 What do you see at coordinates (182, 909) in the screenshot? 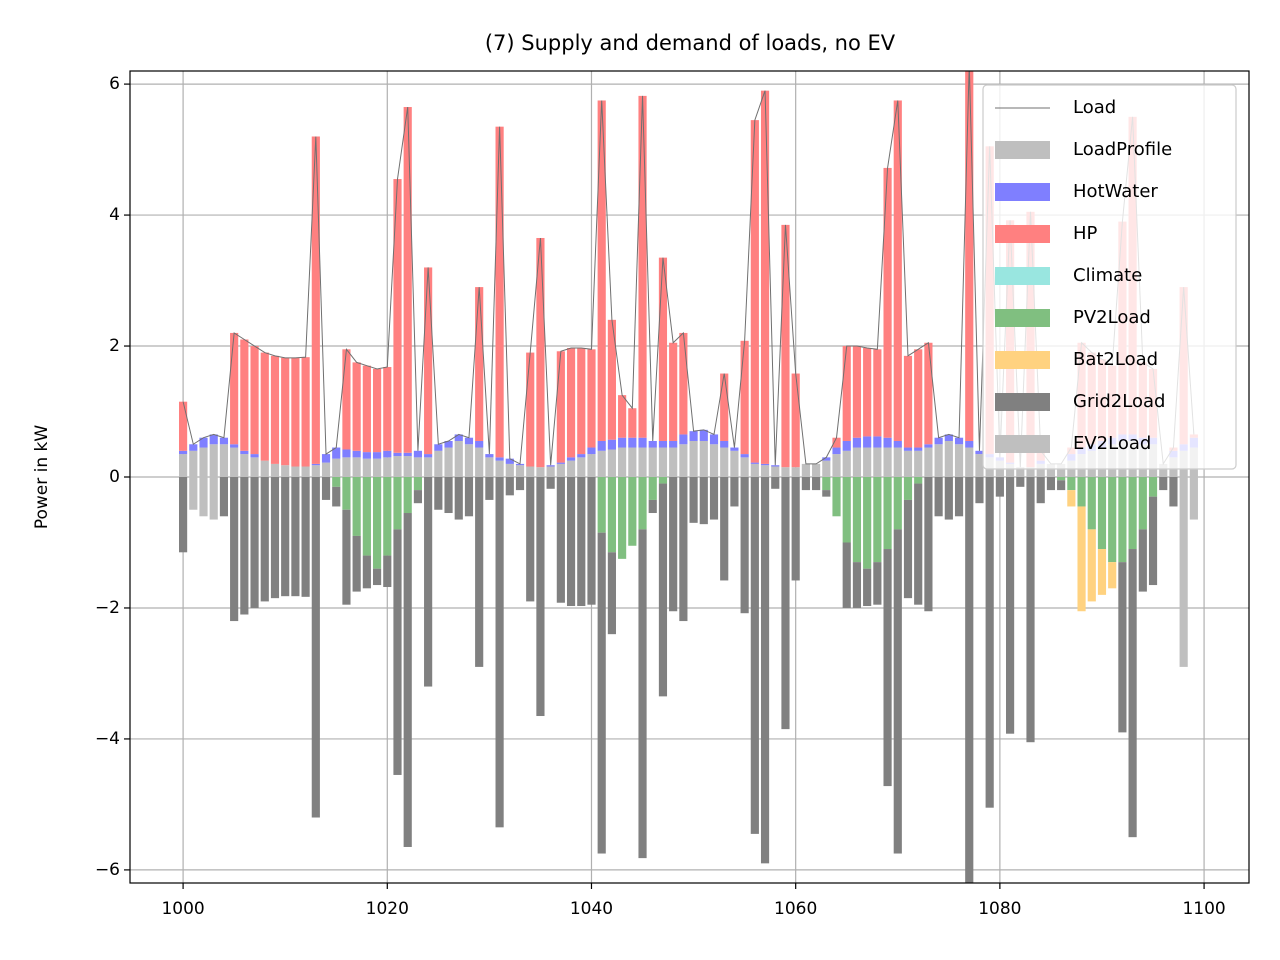
I see `x-tick-label: 1000` at bounding box center [182, 909].